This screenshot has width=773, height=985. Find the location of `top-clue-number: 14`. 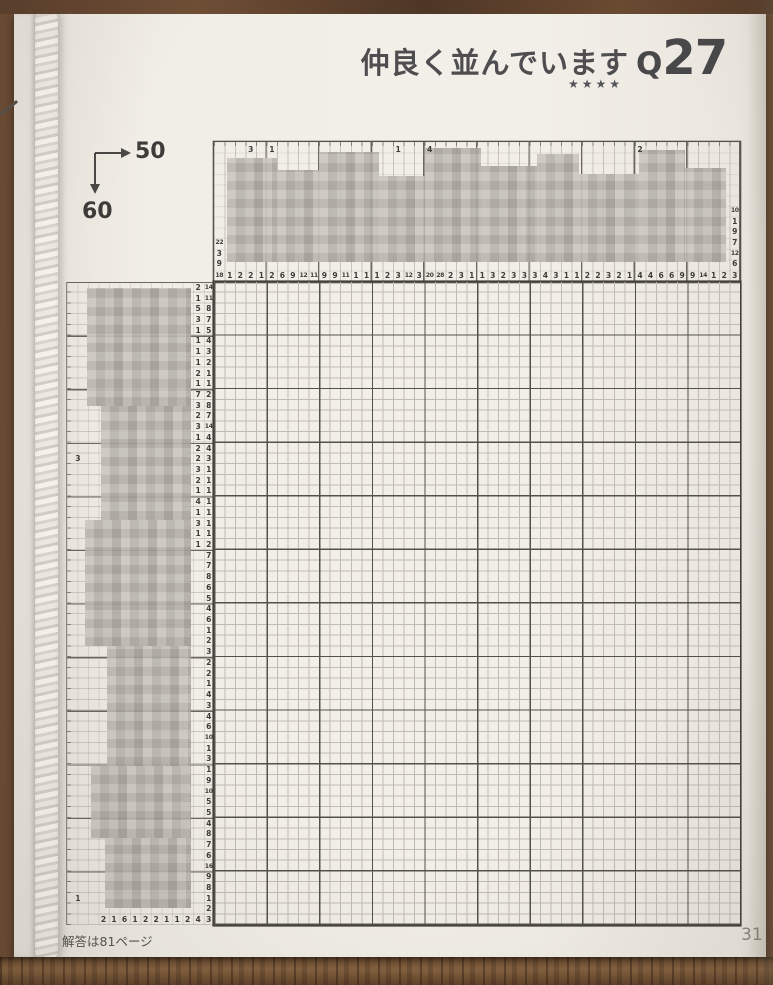

top-clue-number: 14 is located at coordinates (703, 275).